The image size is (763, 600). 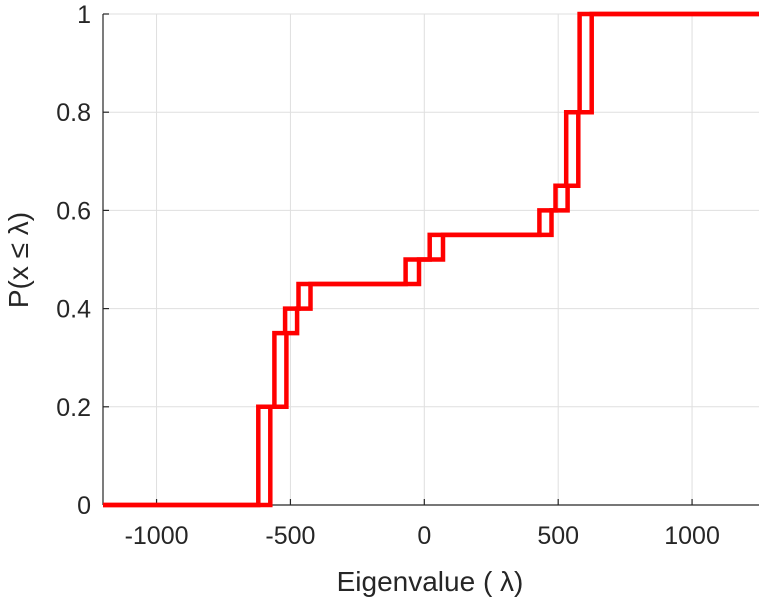 I want to click on x-tick-label: 0, so click(x=424, y=536).